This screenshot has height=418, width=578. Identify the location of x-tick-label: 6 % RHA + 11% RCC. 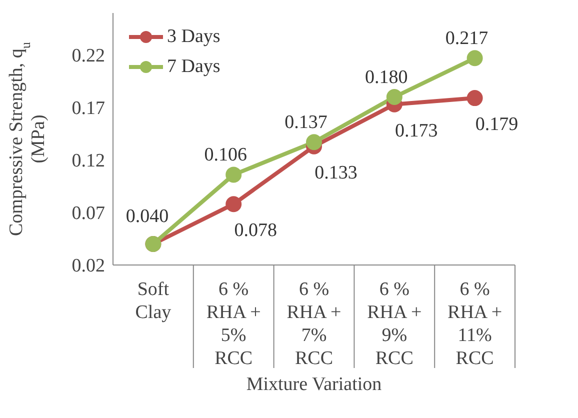
(475, 324).